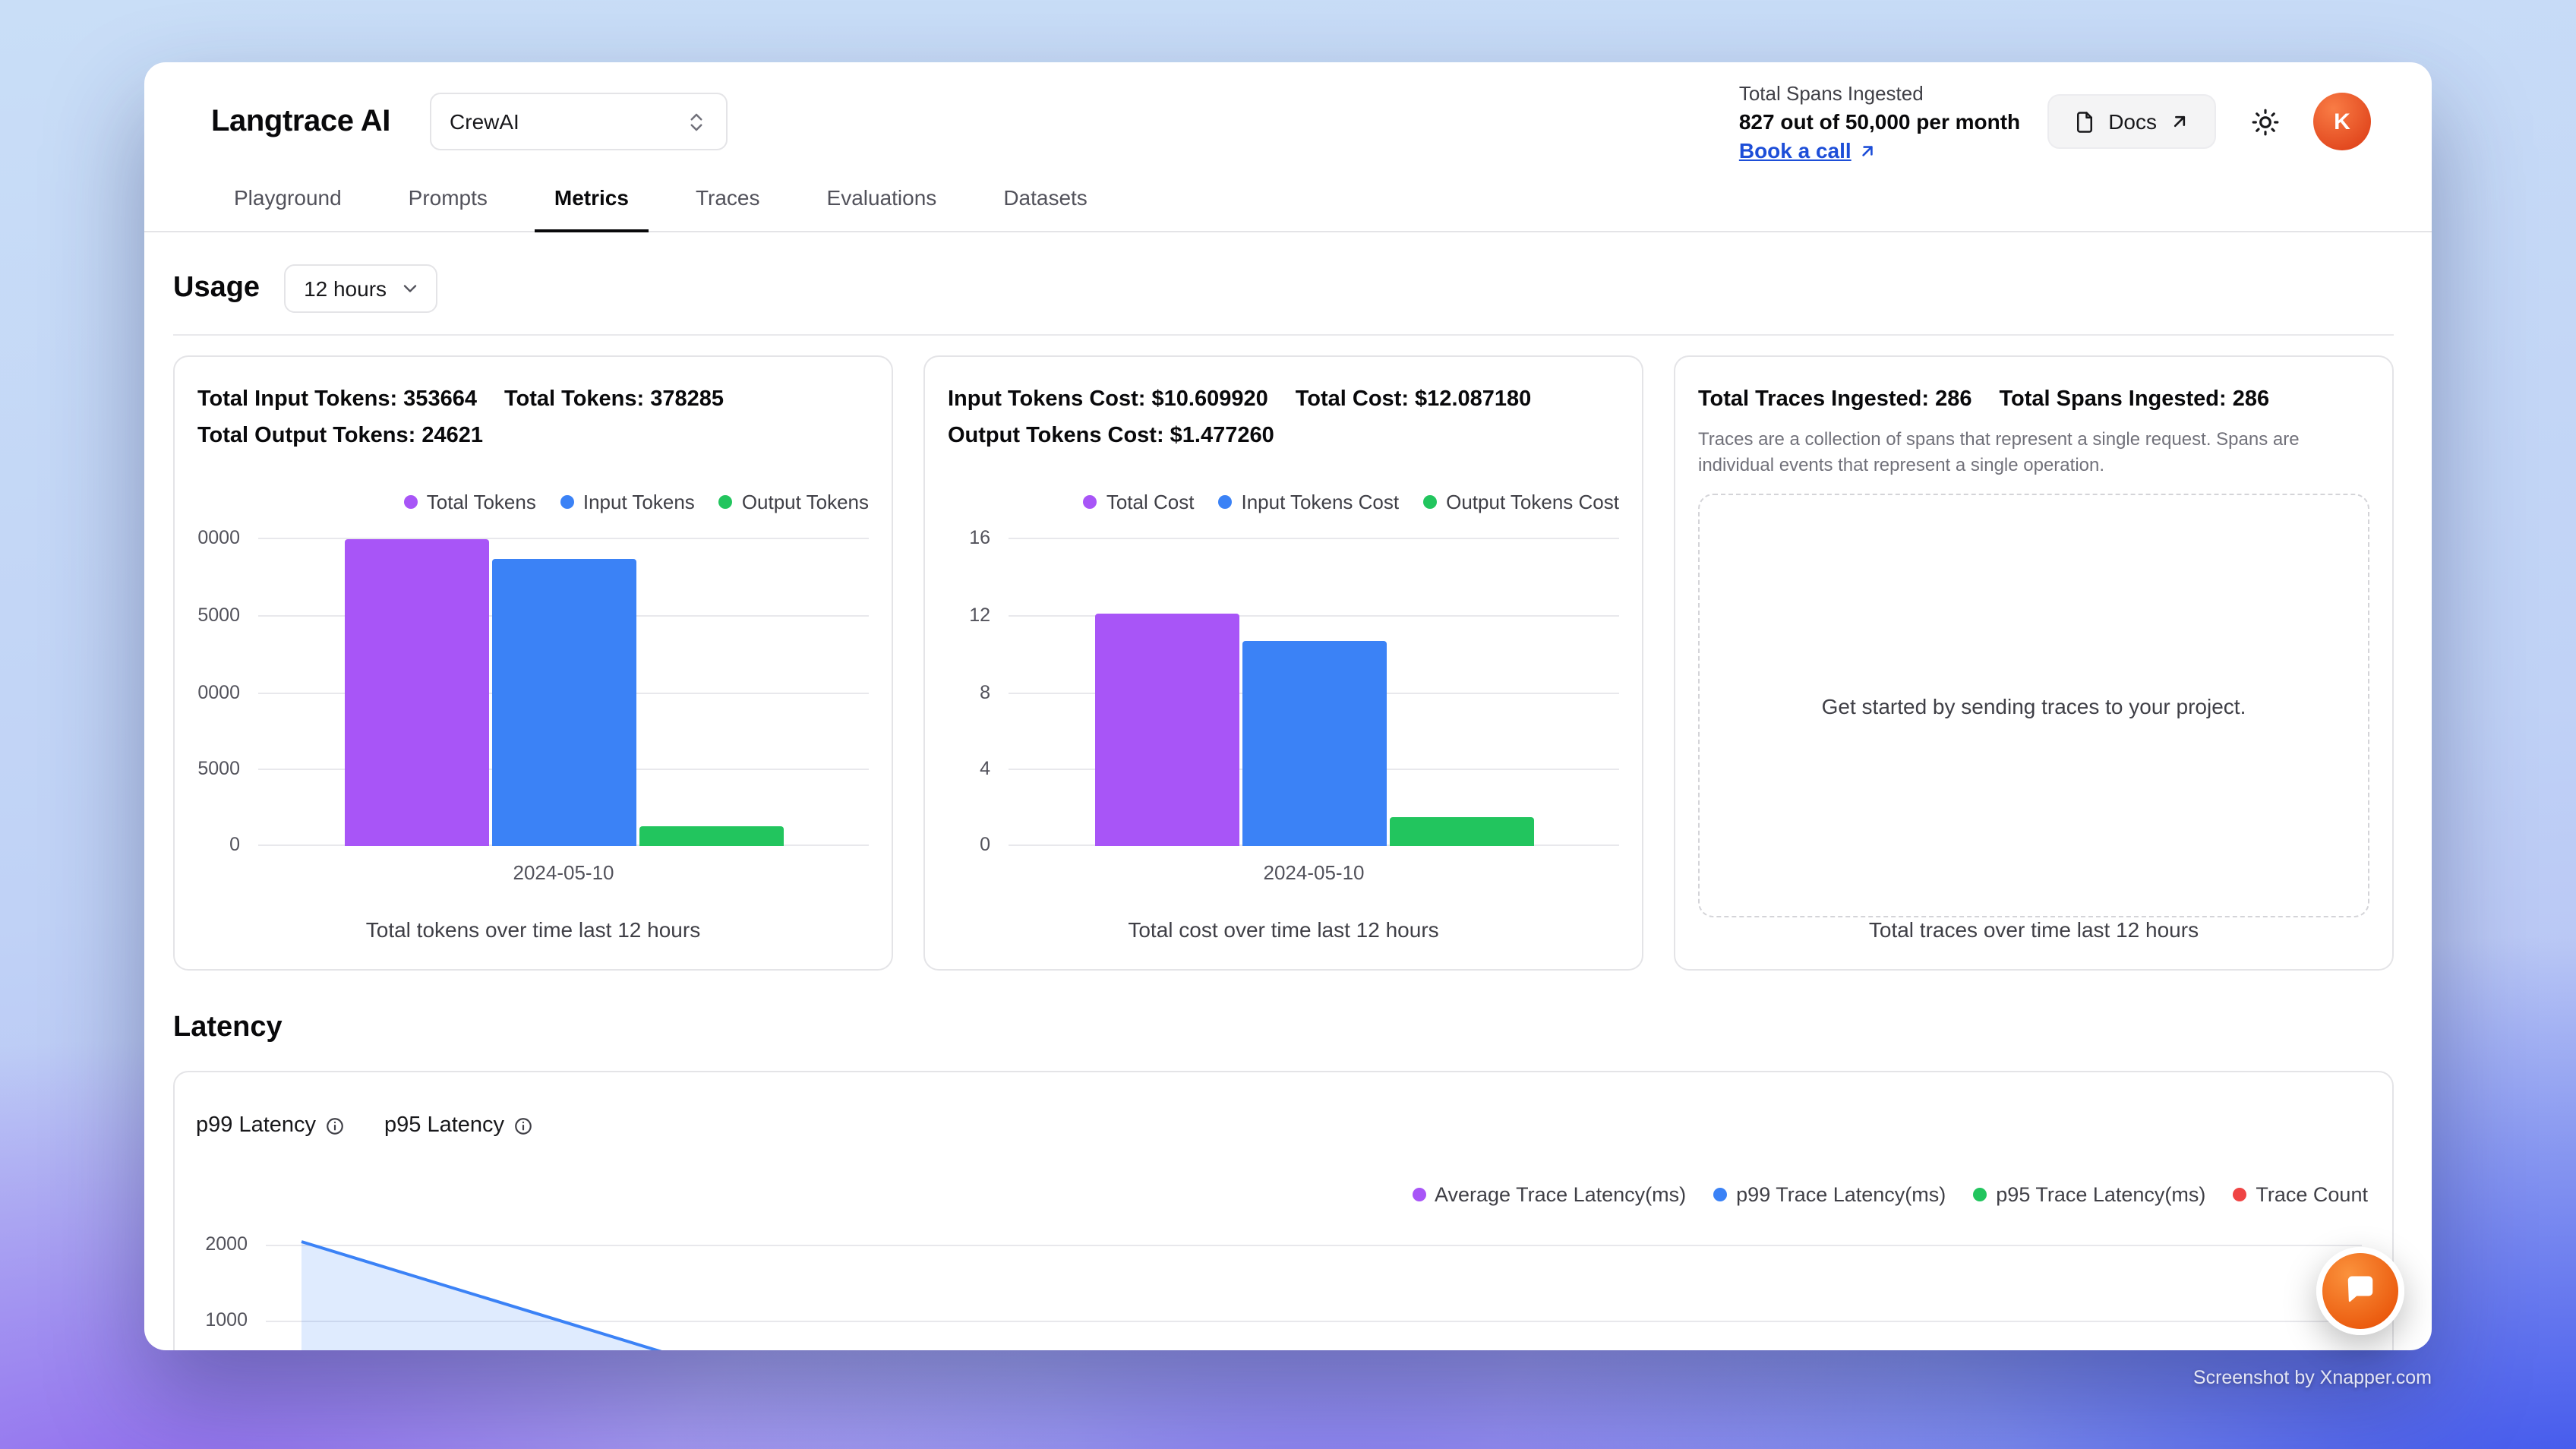 This screenshot has width=2576, height=1449. I want to click on legend-label: Total Cost, so click(1150, 502).